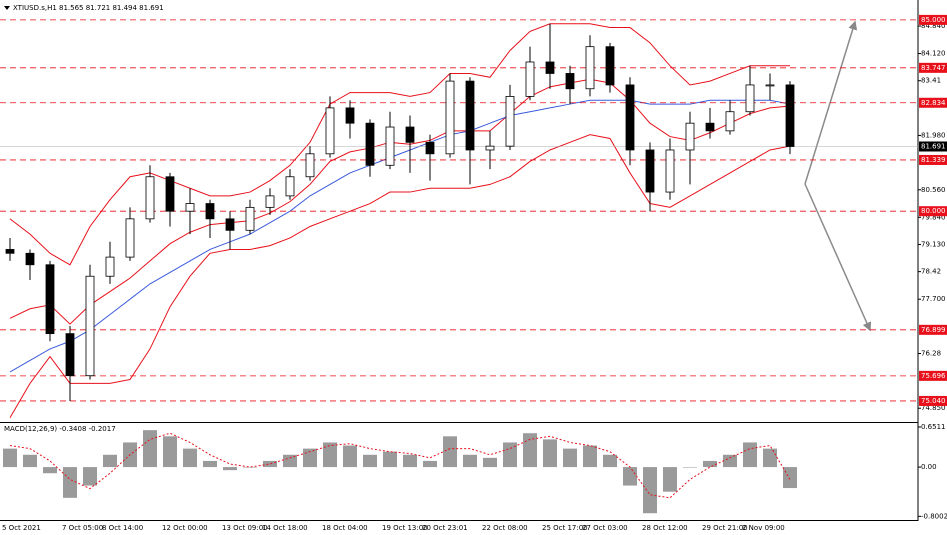  I want to click on signal-line, so click(400, 465).